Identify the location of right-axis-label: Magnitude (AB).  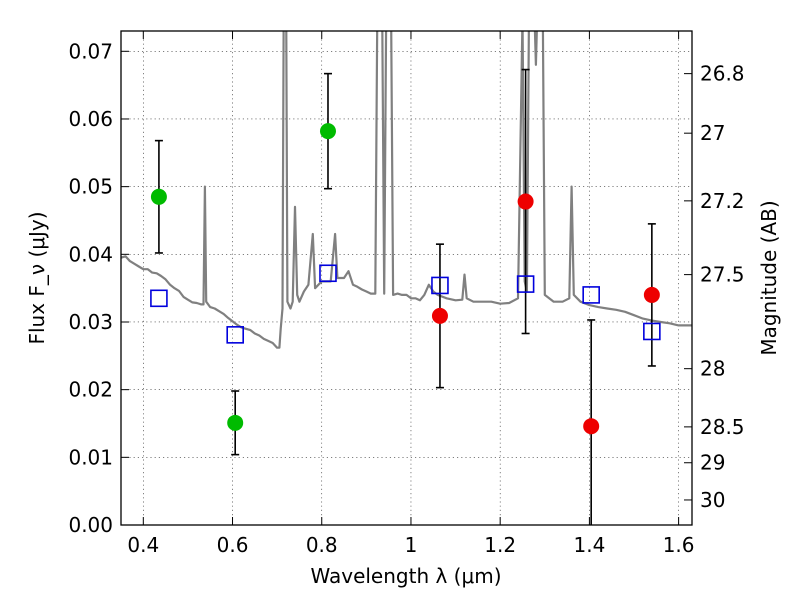
(769, 277).